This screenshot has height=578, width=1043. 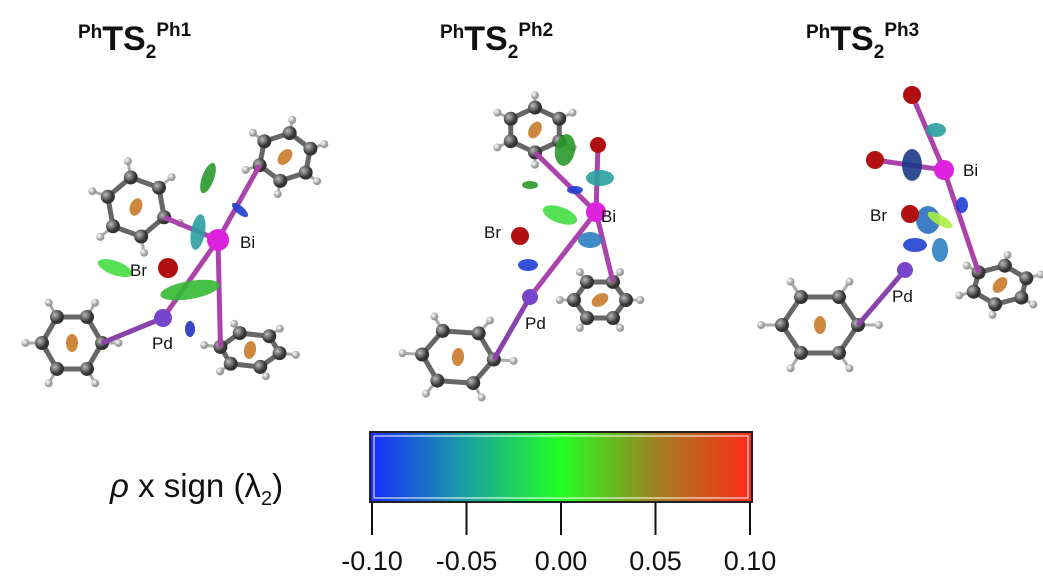 I want to click on panel-title: PhTS2Ph2, so click(x=496, y=41).